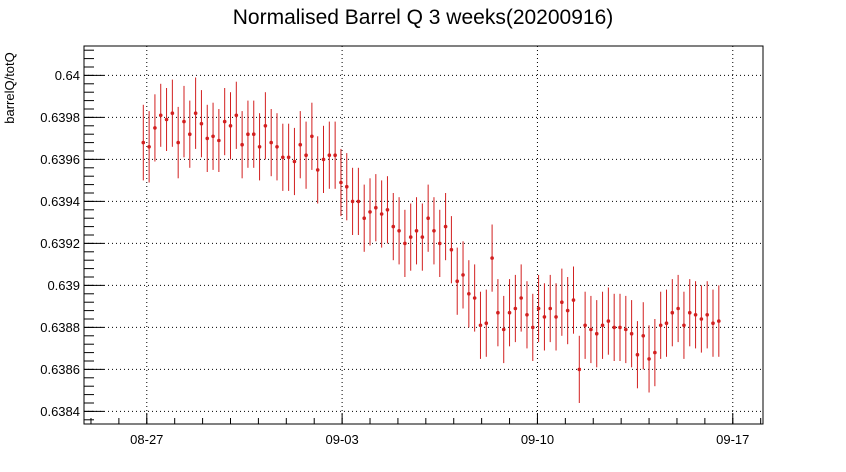  What do you see at coordinates (60, 411) in the screenshot?
I see `y-tick-label: 0.6384` at bounding box center [60, 411].